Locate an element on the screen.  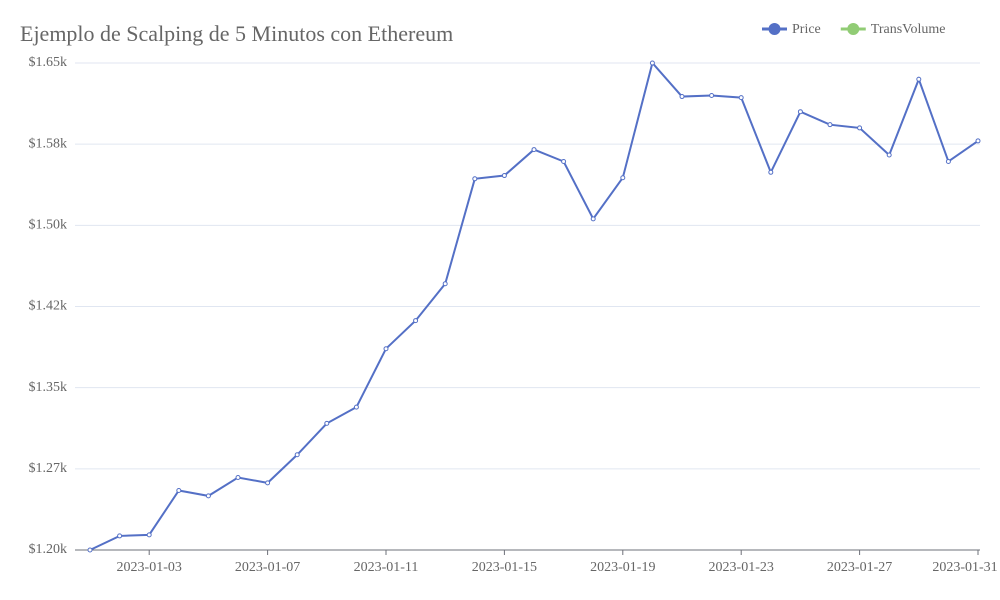
x-tick-label: 2023-01-03 is located at coordinates (149, 567).